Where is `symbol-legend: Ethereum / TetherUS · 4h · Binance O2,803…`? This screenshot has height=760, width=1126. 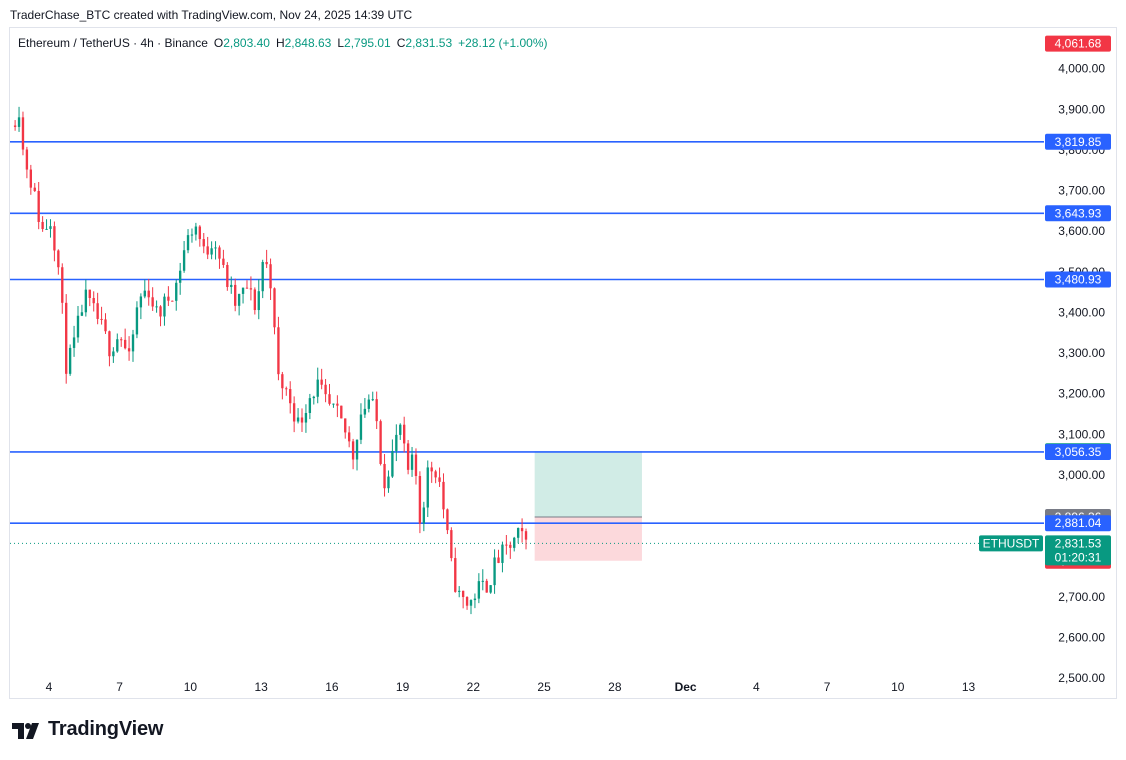 symbol-legend: Ethereum / TetherUS · 4h · Binance O2,803… is located at coordinates (286, 43).